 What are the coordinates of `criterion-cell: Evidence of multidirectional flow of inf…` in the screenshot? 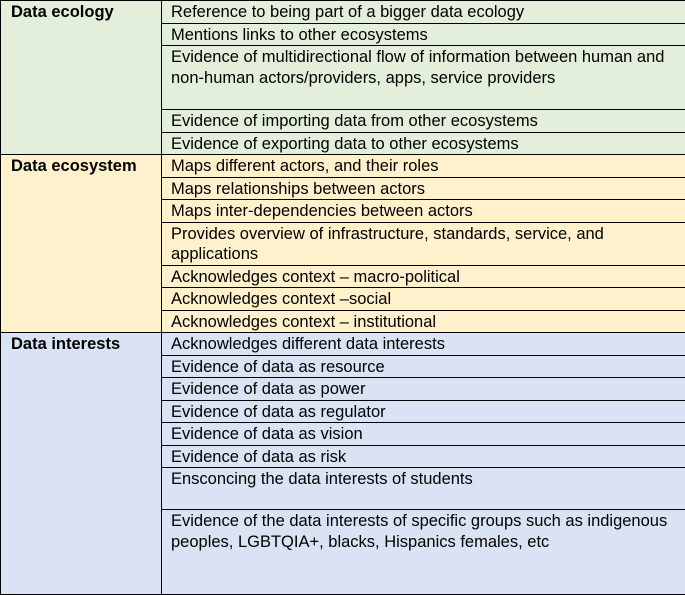 It's located at (423, 78).